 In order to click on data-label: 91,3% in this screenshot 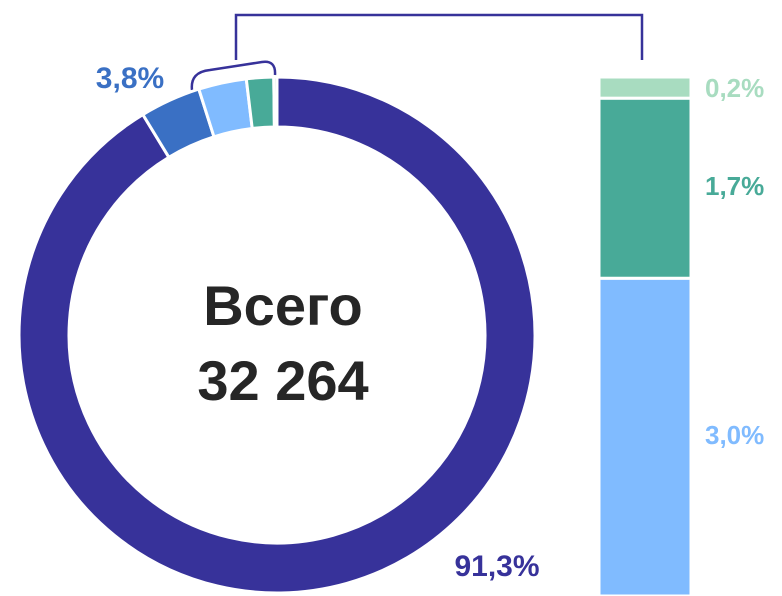, I will do `click(496, 566)`.